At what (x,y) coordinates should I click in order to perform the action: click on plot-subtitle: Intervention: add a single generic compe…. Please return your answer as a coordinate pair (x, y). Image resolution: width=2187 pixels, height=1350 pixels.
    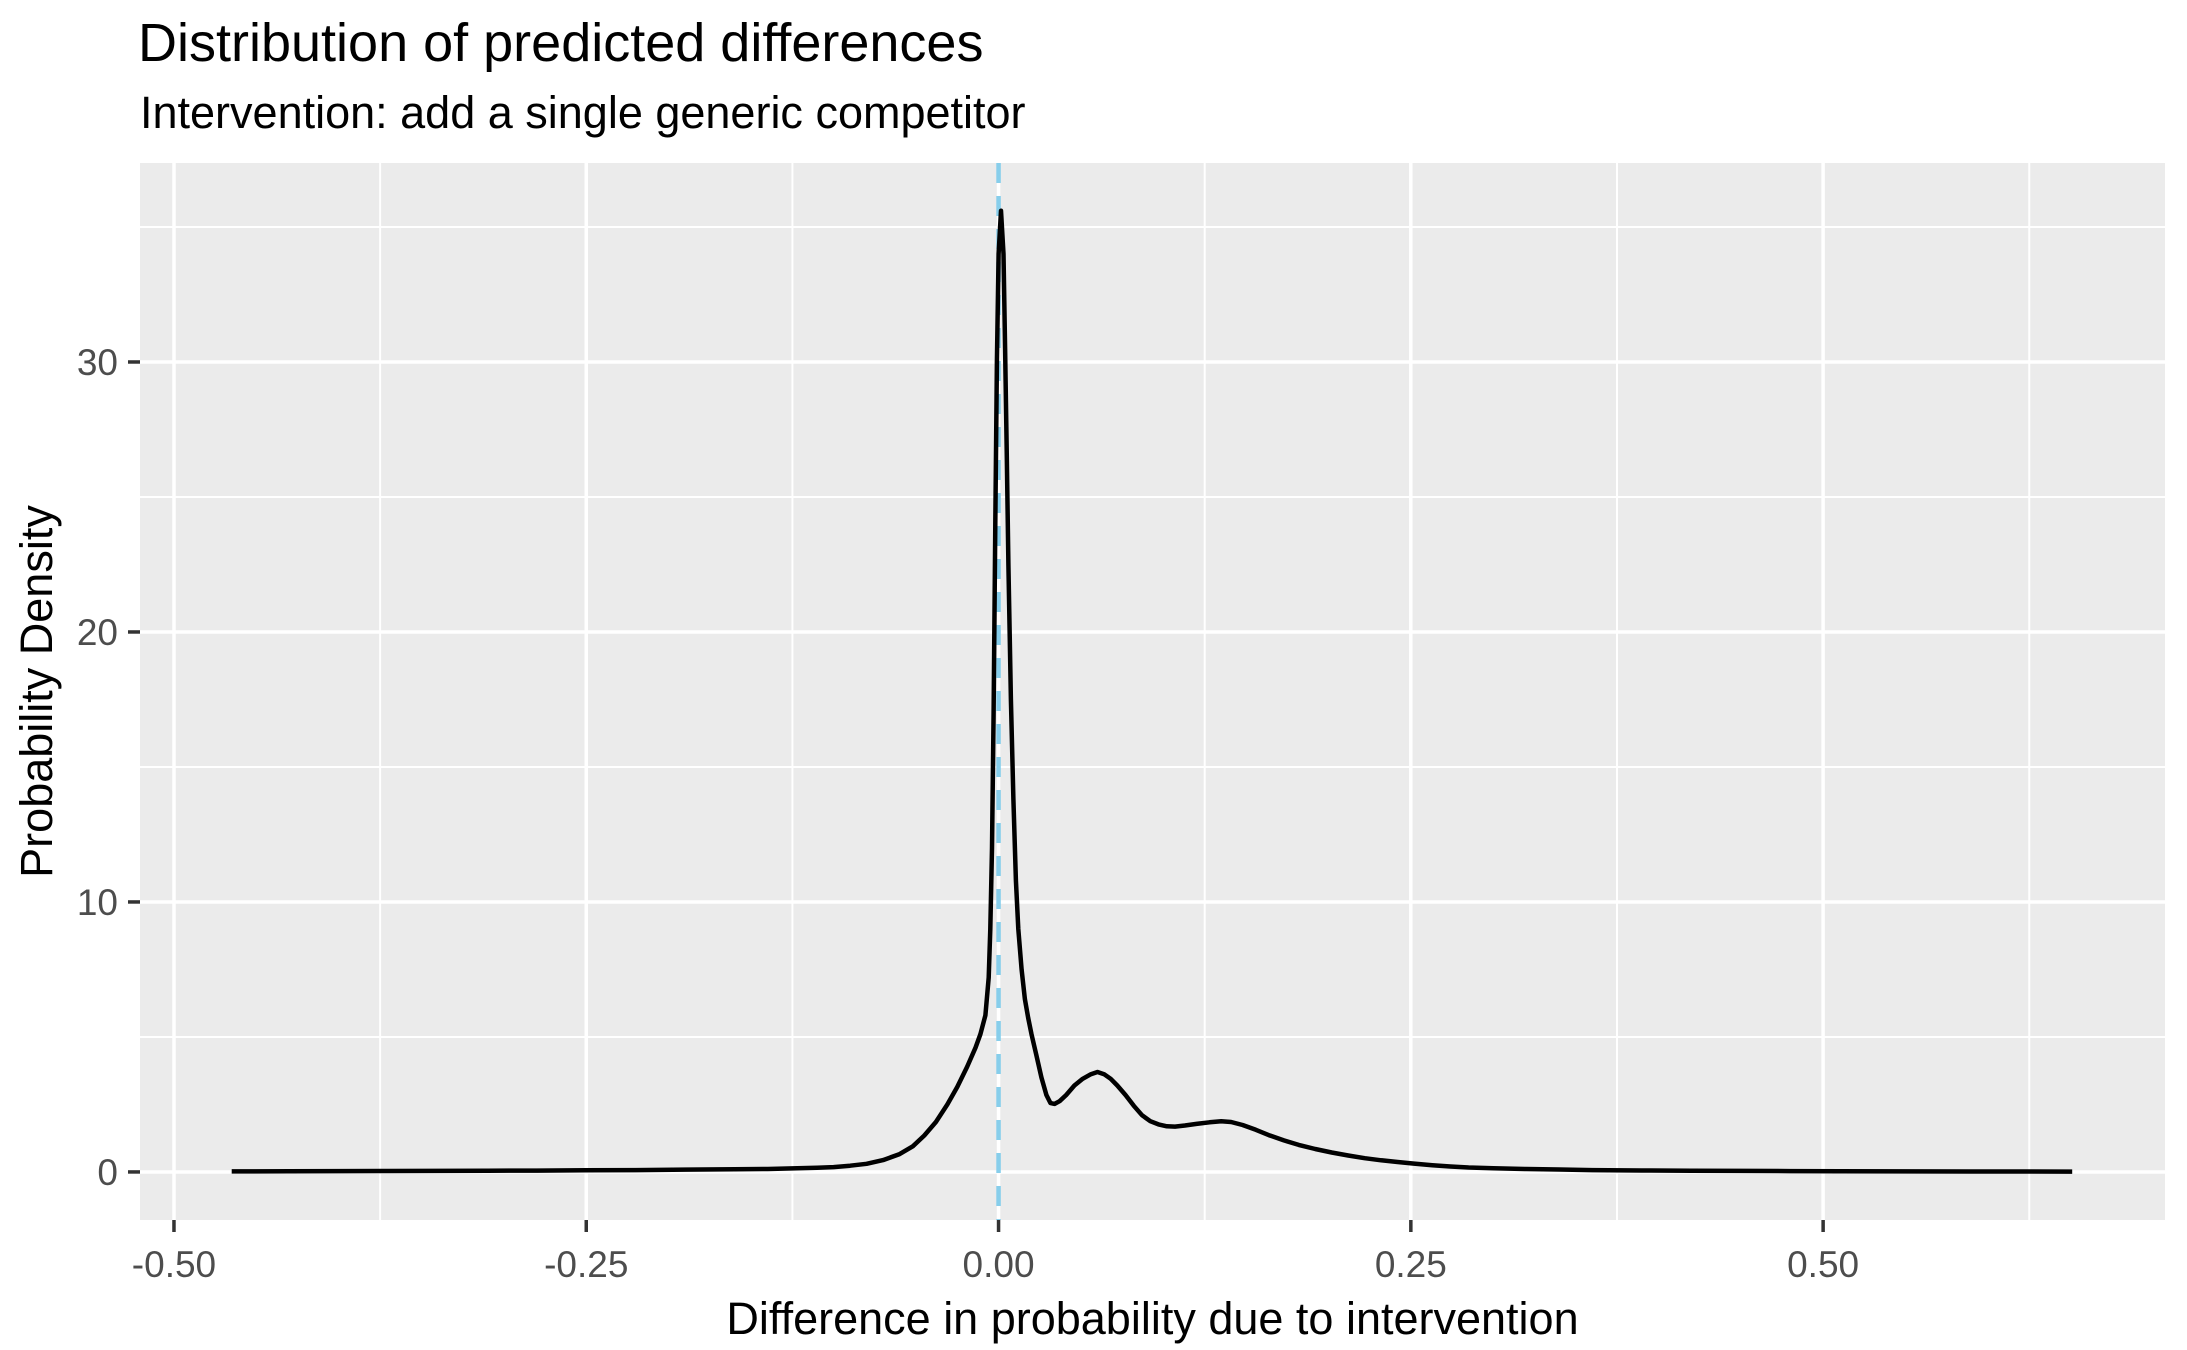
    Looking at the image, I should click on (583, 112).